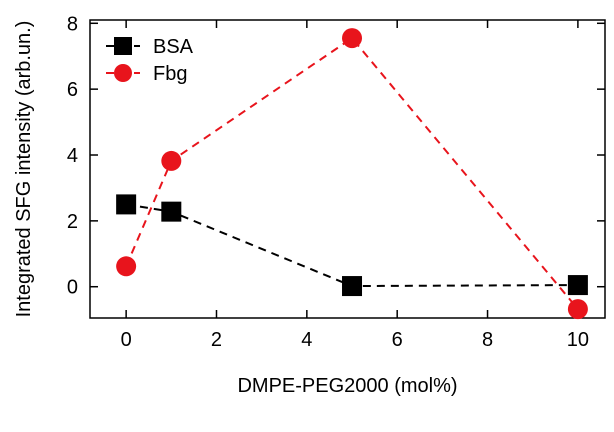 This screenshot has height=432, width=614. What do you see at coordinates (578, 340) in the screenshot?
I see `x-tick-label: 10` at bounding box center [578, 340].